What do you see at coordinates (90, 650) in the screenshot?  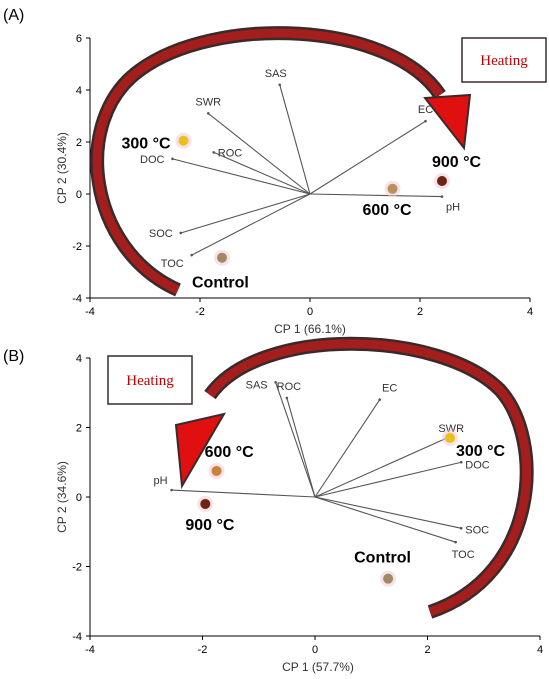 I see `panel-b-xtick-label: -4` at bounding box center [90, 650].